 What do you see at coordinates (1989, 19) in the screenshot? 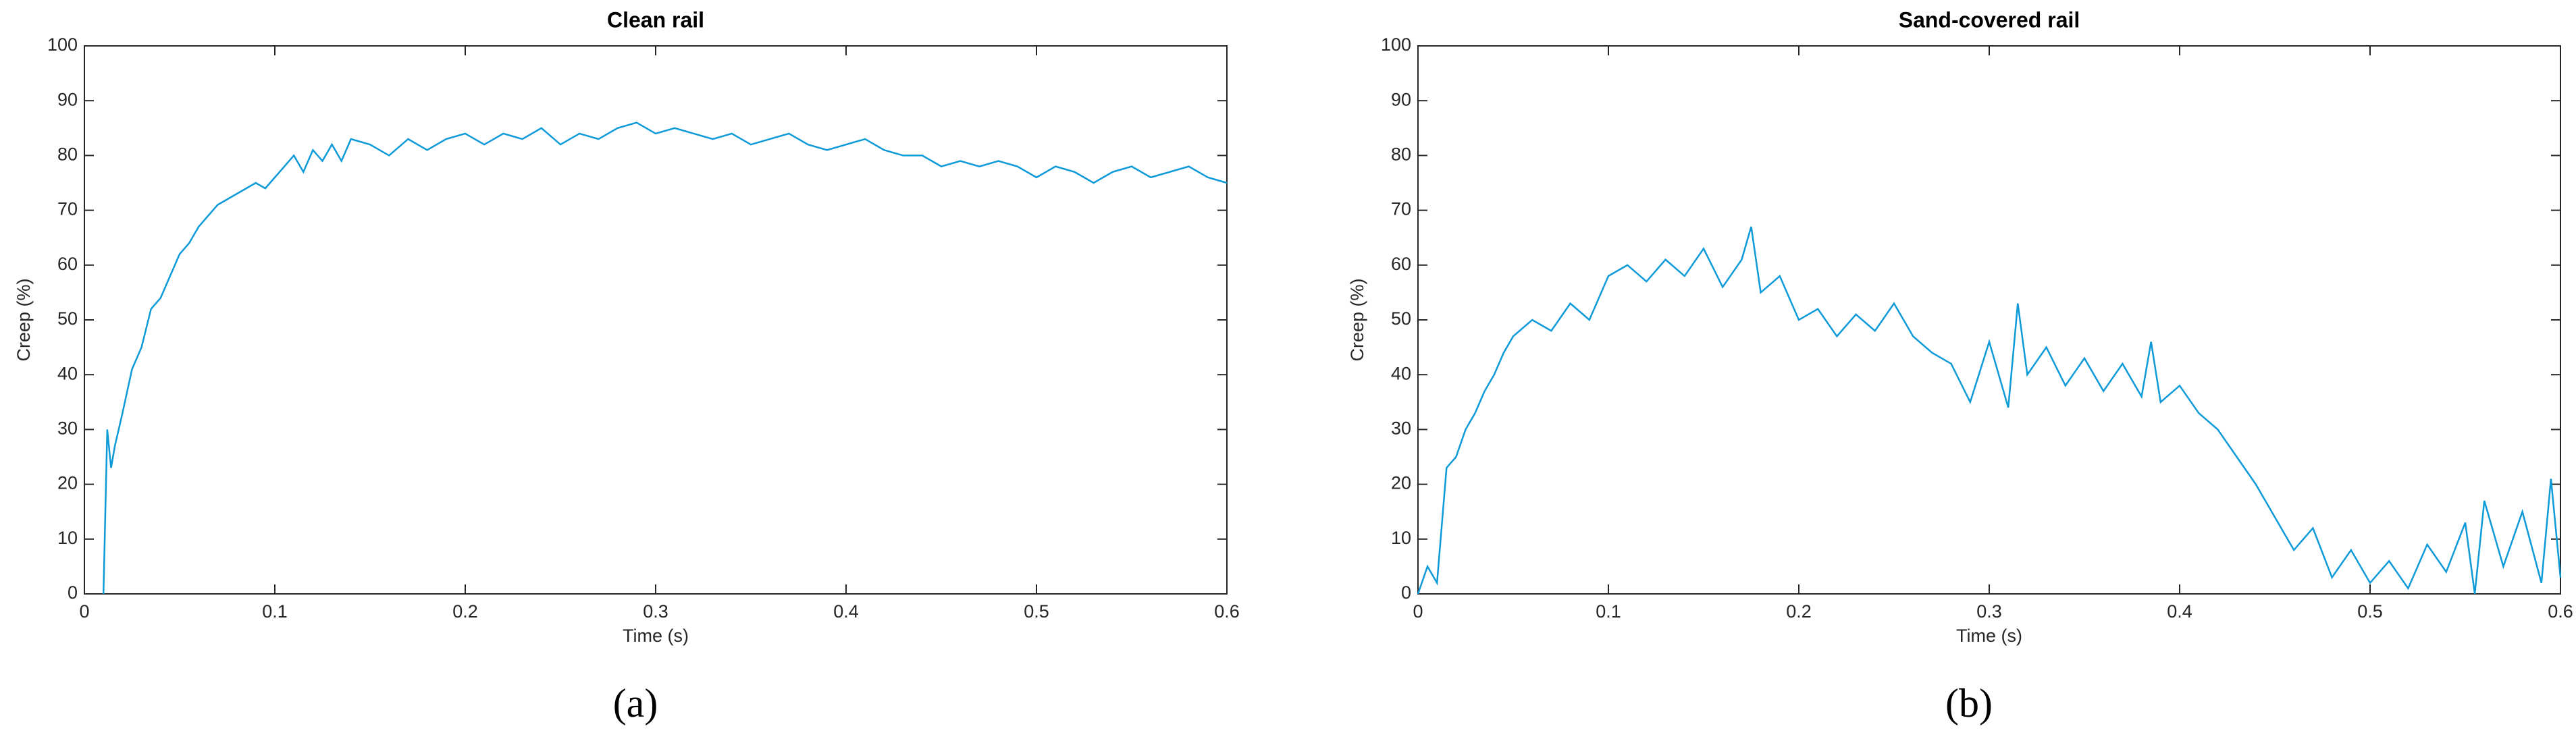
I see `chart-title: Sand-covered rail` at bounding box center [1989, 19].